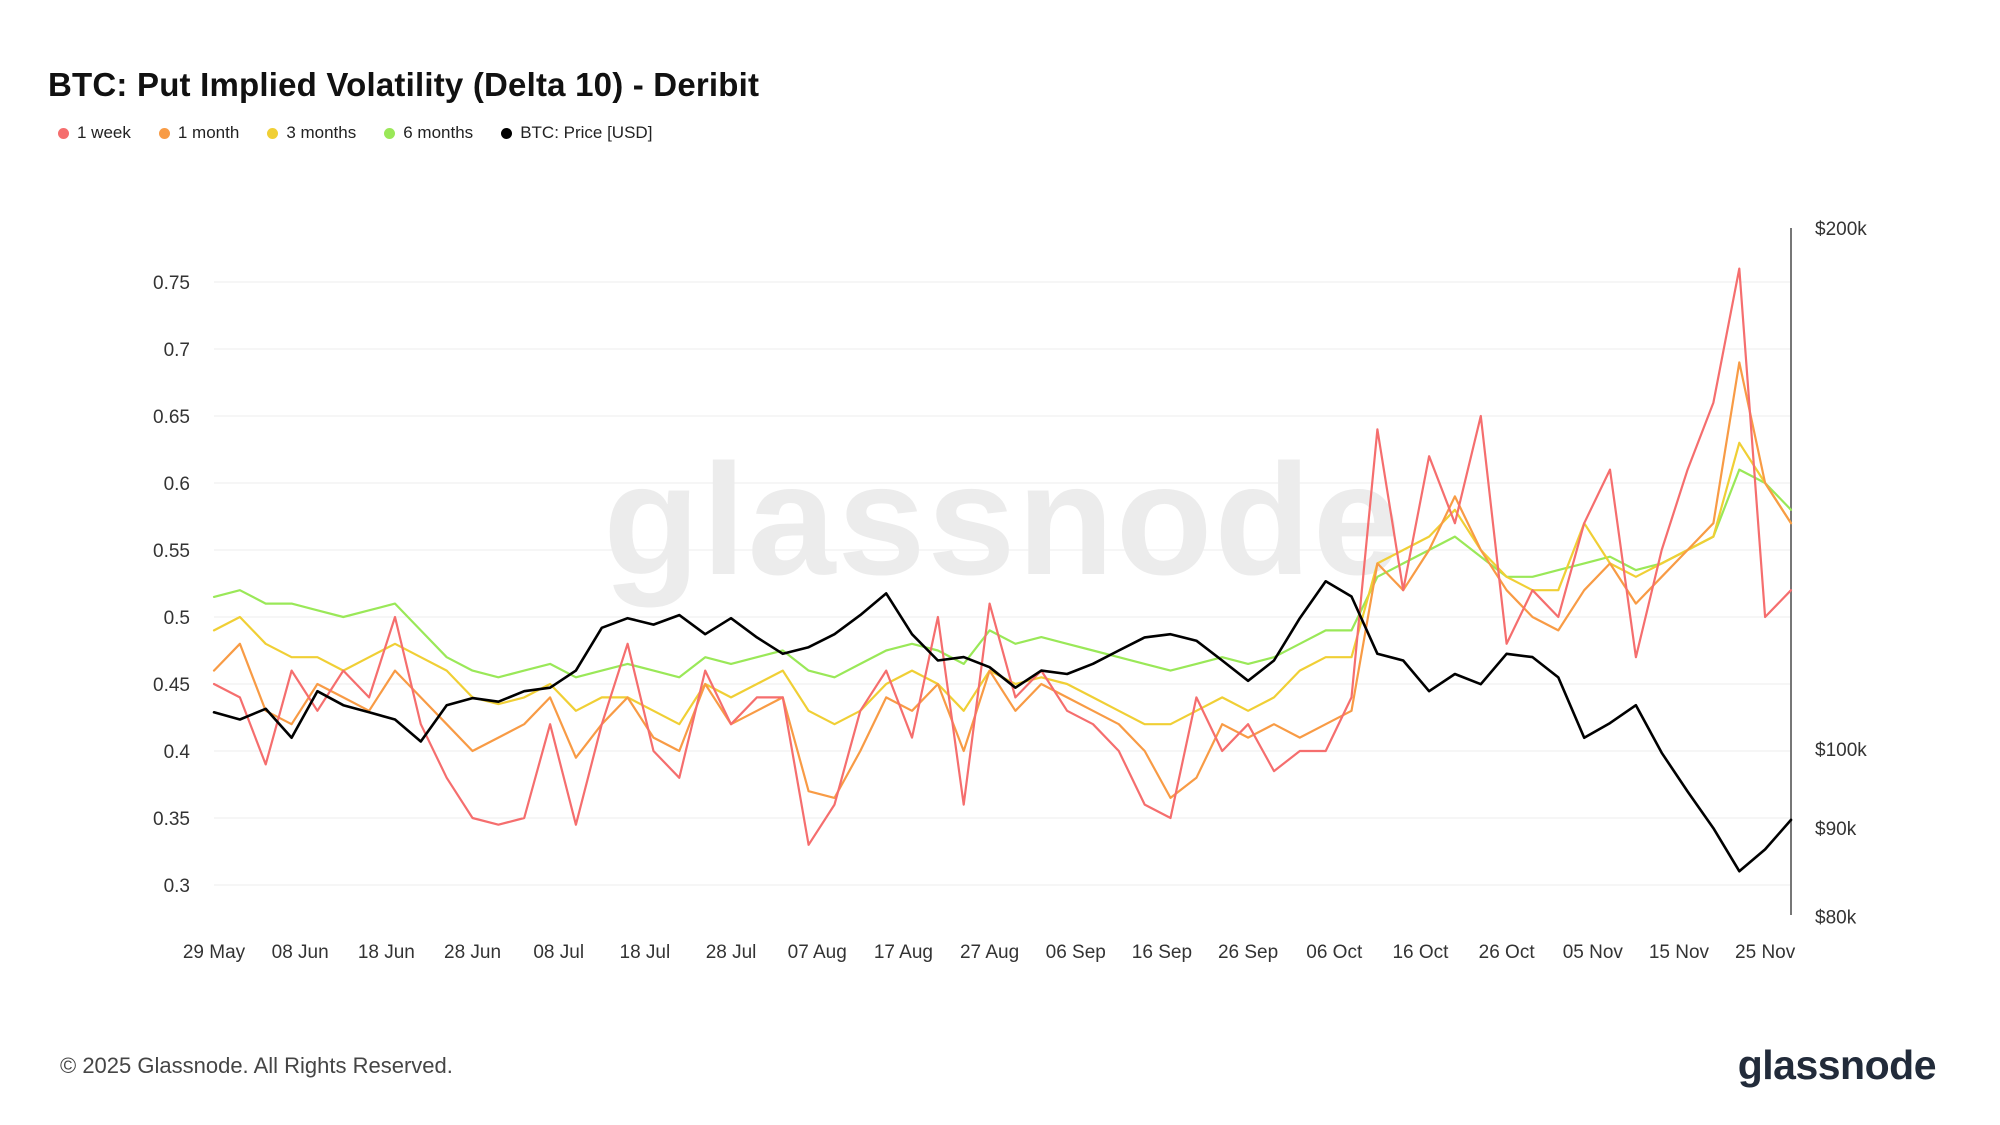 This screenshot has width=2000, height=1125. Describe the element at coordinates (558, 952) in the screenshot. I see `x-axis-tick-label: 08 Jul` at that location.